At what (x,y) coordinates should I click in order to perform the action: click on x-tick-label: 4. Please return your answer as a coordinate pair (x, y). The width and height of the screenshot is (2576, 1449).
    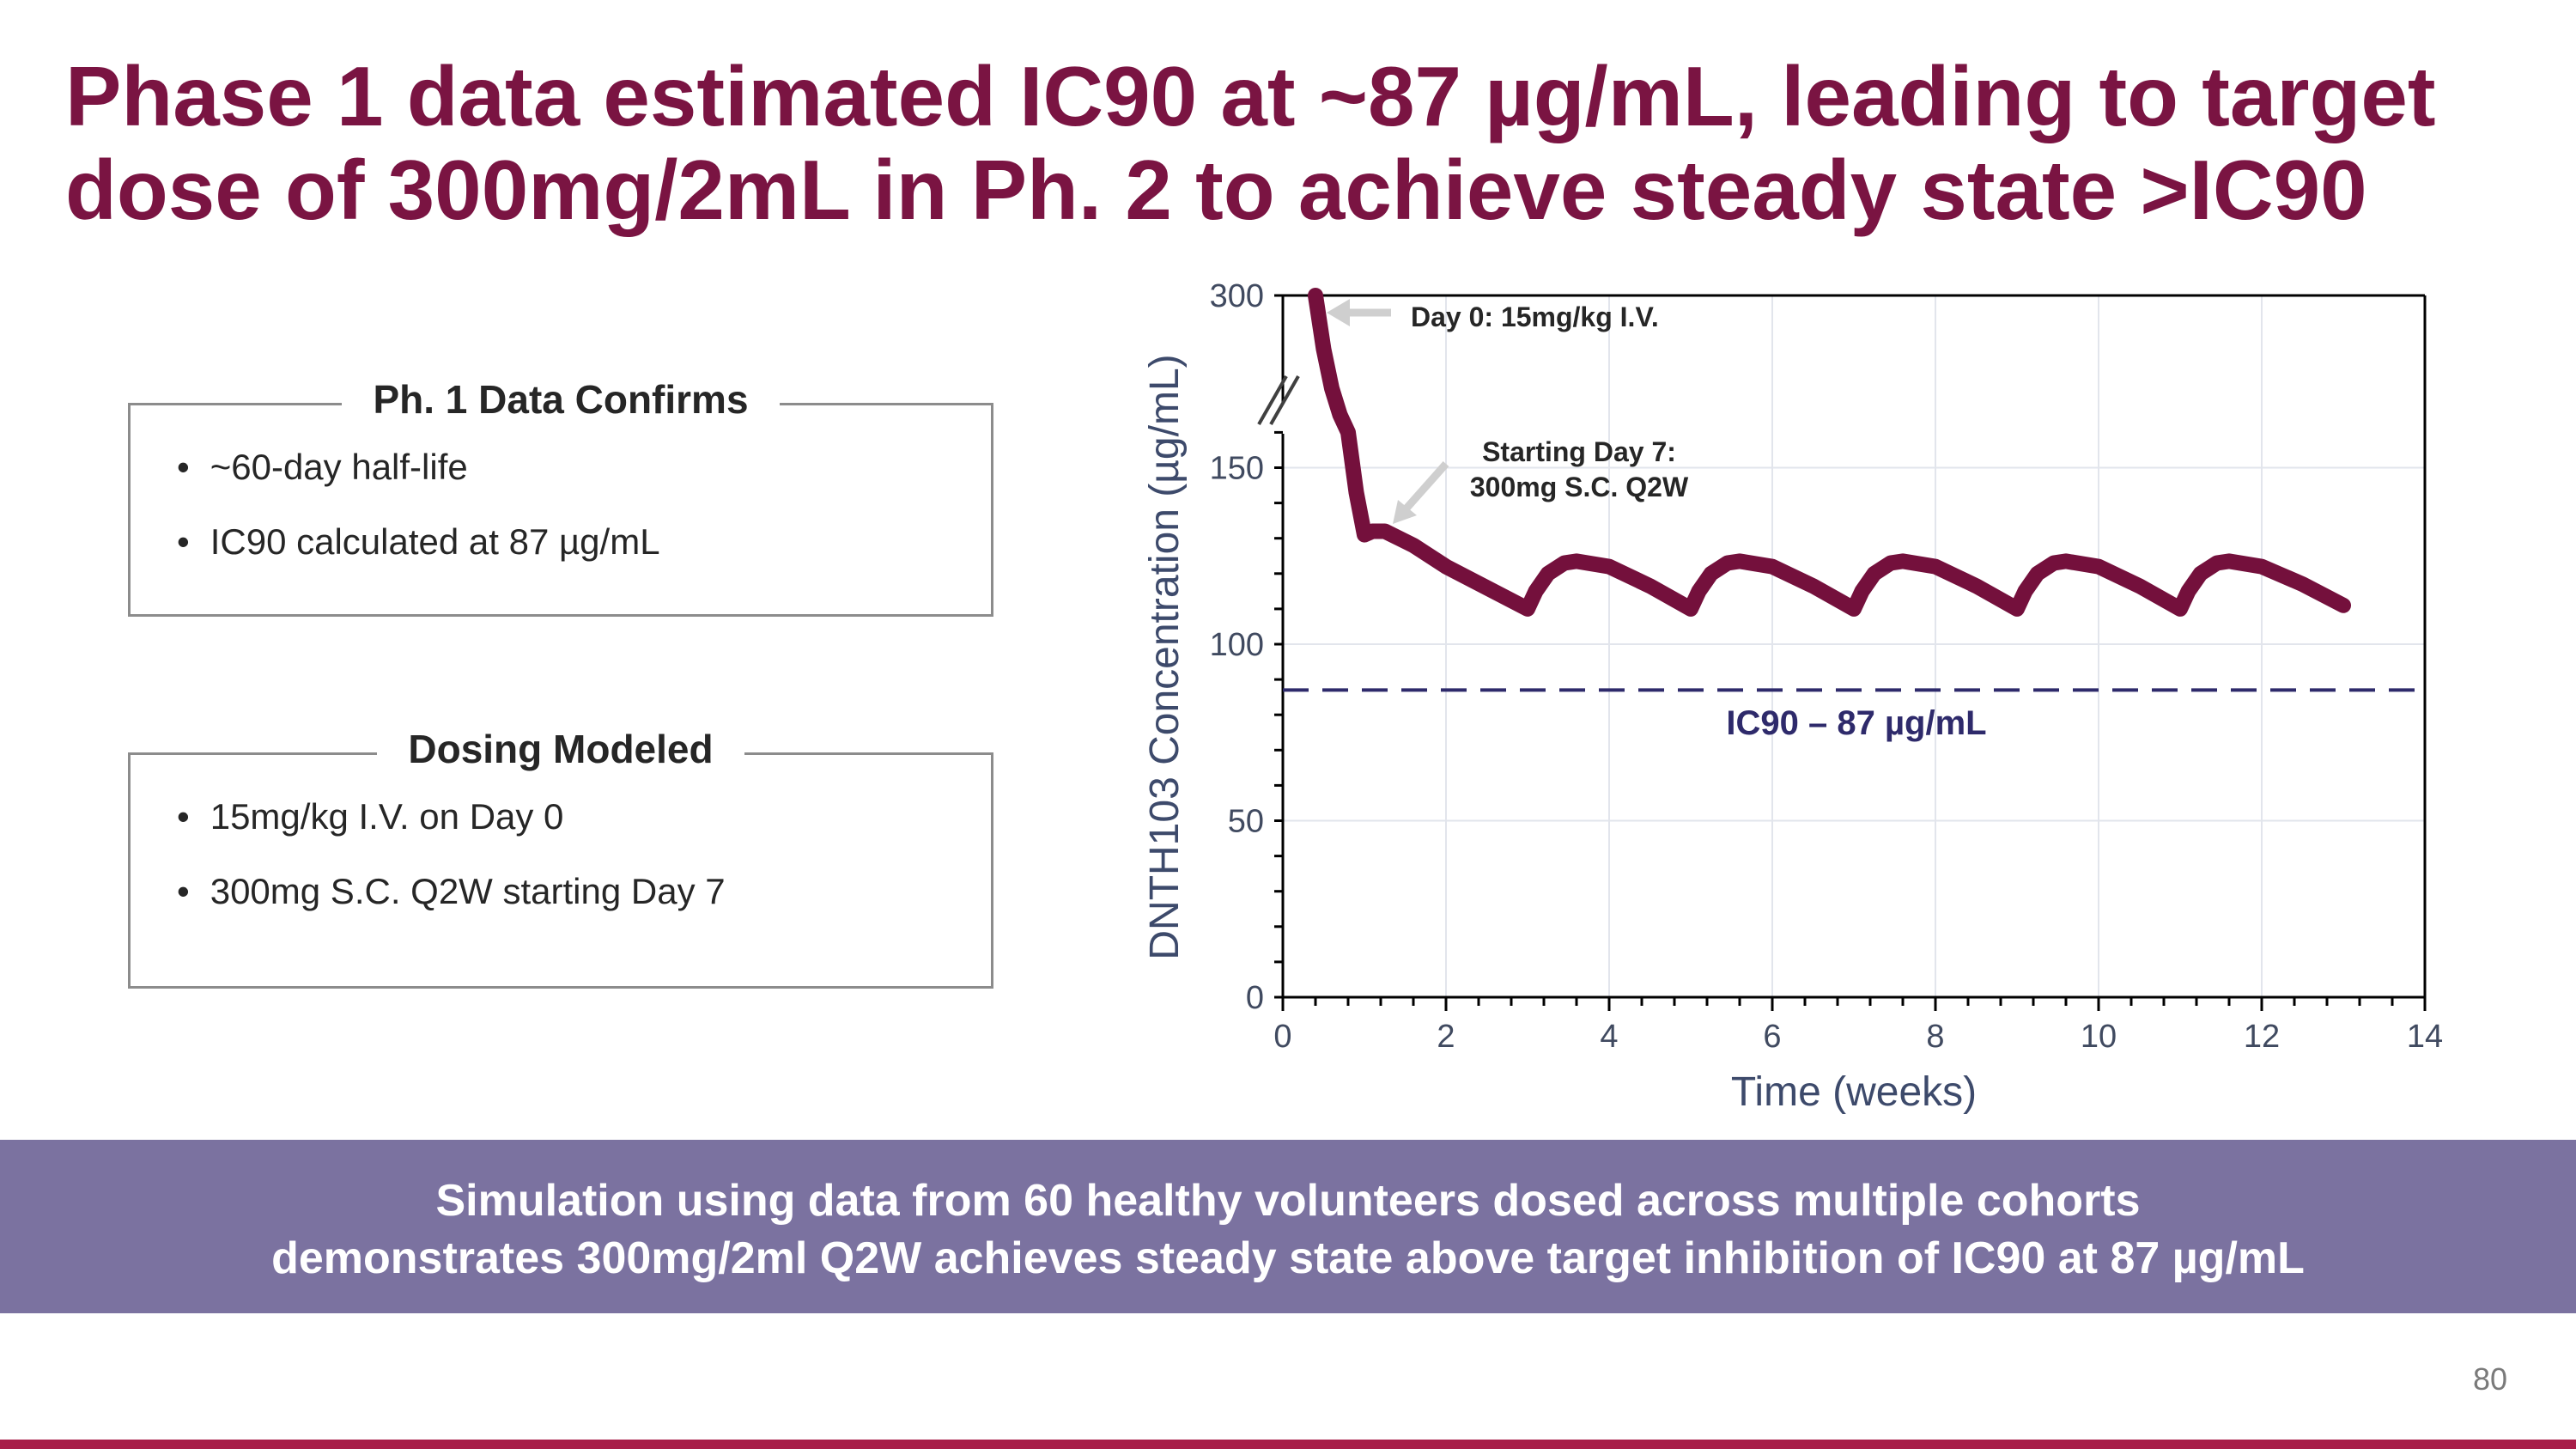
    Looking at the image, I should click on (1609, 1037).